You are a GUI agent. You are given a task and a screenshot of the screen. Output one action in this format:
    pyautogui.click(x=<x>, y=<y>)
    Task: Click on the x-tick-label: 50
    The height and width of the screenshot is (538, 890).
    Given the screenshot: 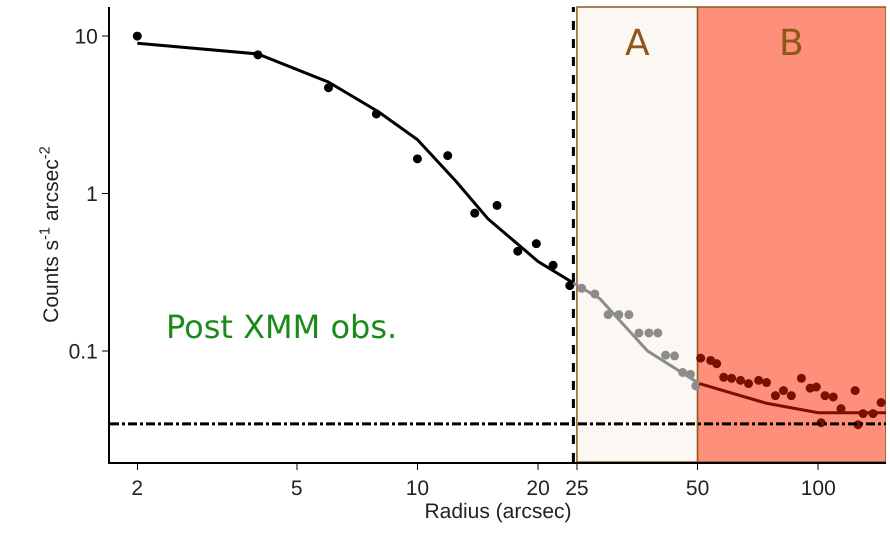 What is the action you would take?
    pyautogui.click(x=698, y=488)
    